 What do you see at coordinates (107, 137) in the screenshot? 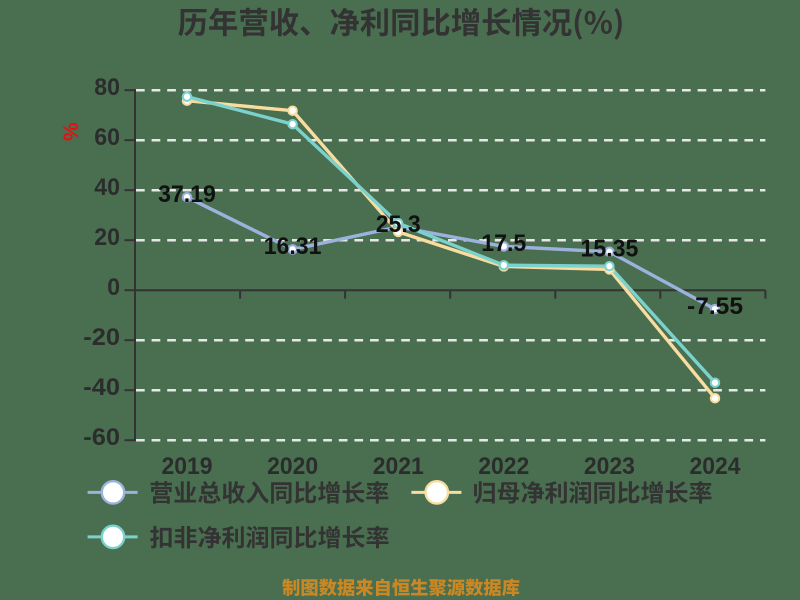
I see `svg-text: 60` at bounding box center [107, 137].